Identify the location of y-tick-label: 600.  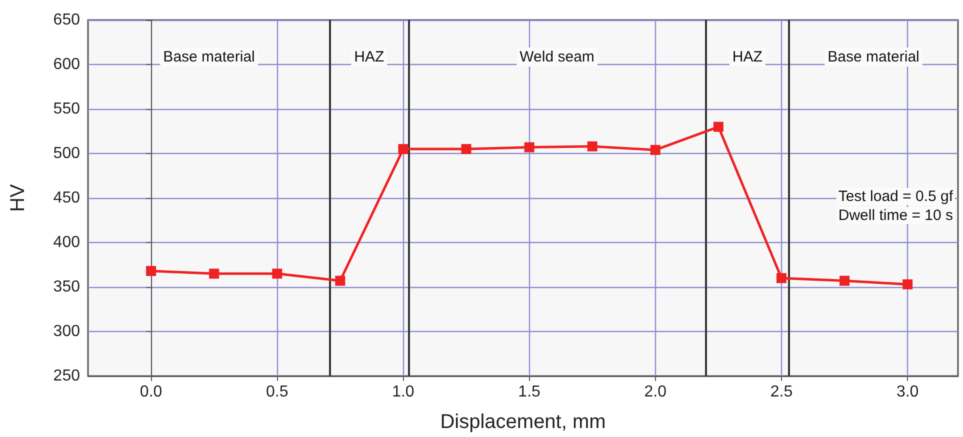
(66, 64).